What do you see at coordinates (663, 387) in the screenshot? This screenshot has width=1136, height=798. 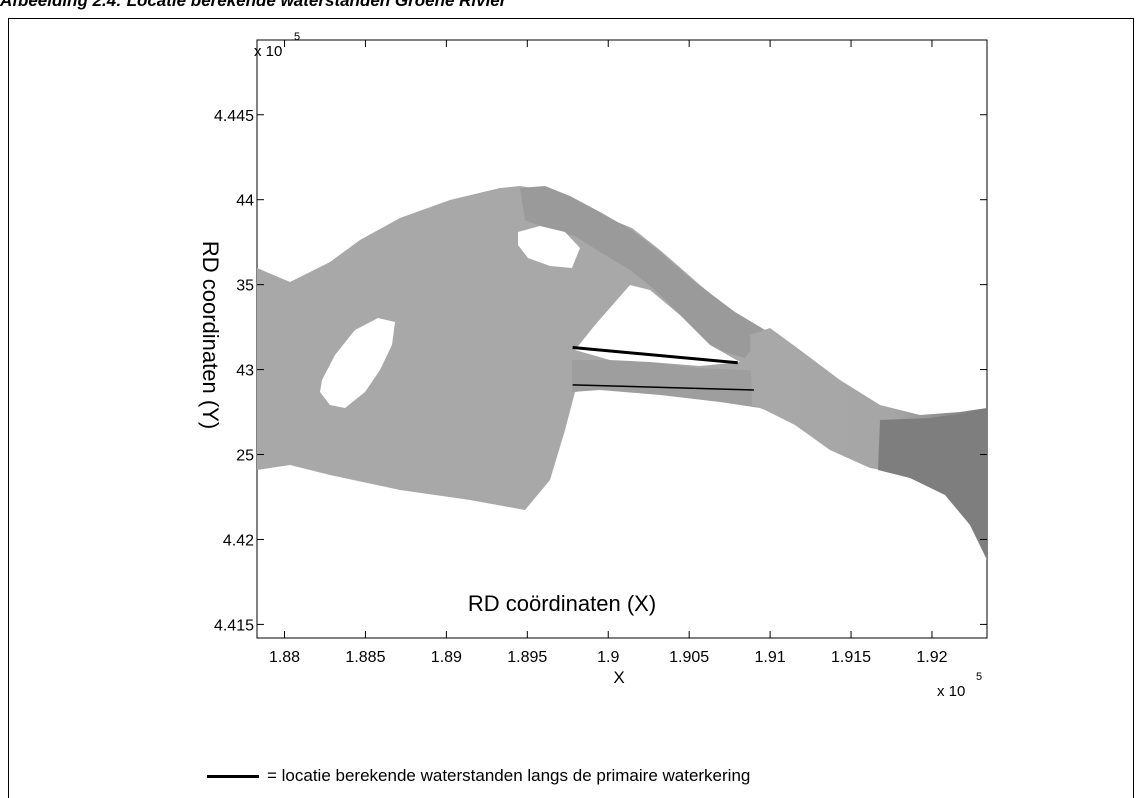 I see `calculation-line-south` at bounding box center [663, 387].